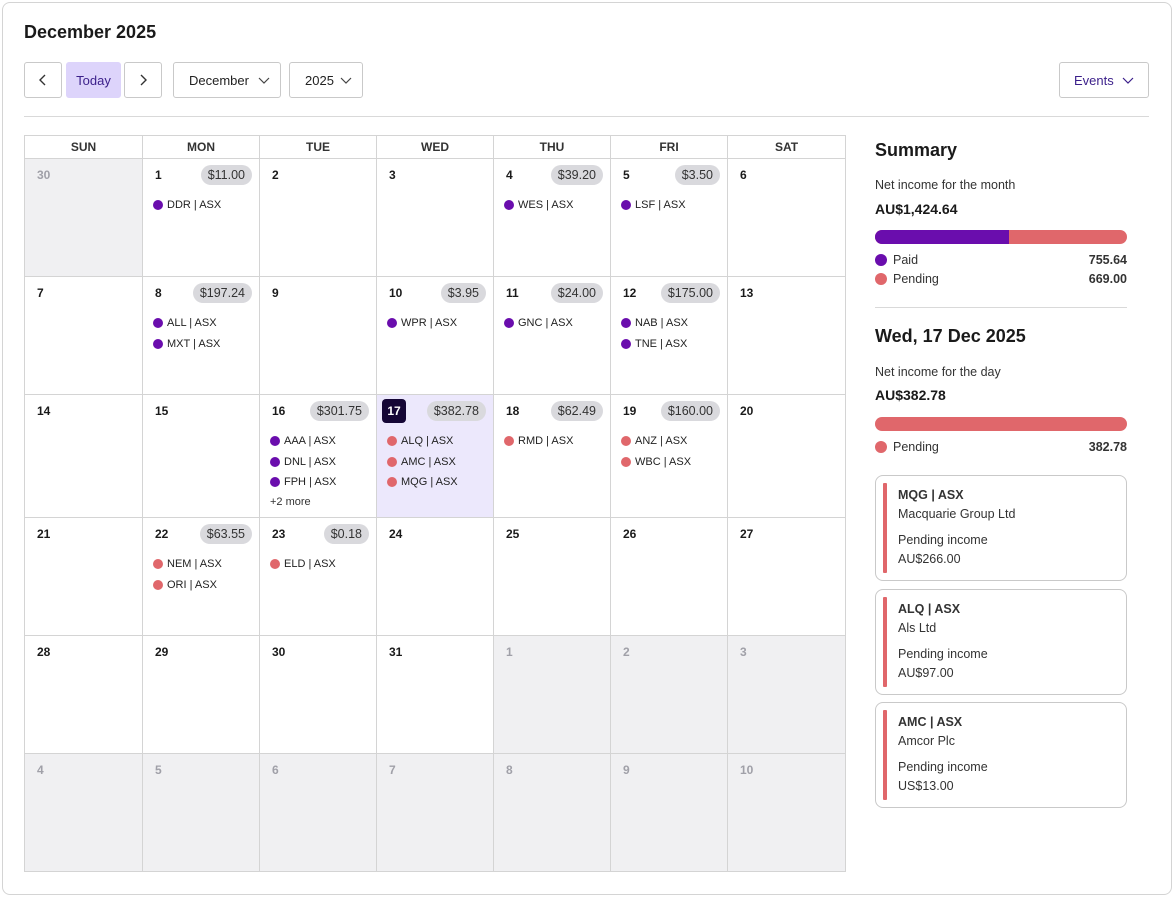 The height and width of the screenshot is (897, 1174). What do you see at coordinates (435, 577) in the screenshot?
I see `calendar-day-cell: 24` at bounding box center [435, 577].